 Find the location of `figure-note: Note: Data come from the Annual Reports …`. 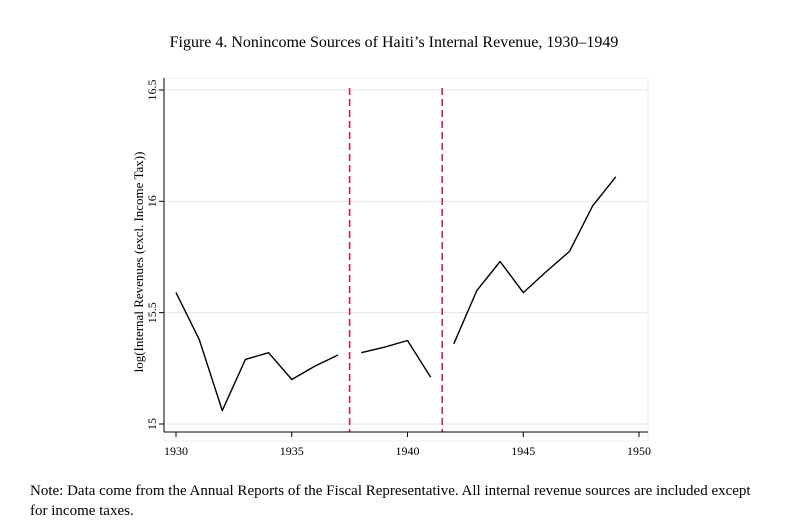

figure-note: Note: Data come from the Annual Reports … is located at coordinates (390, 501).